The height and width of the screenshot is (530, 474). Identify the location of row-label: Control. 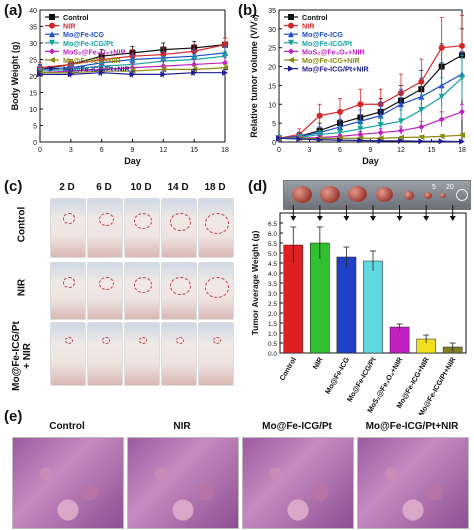
(22, 224).